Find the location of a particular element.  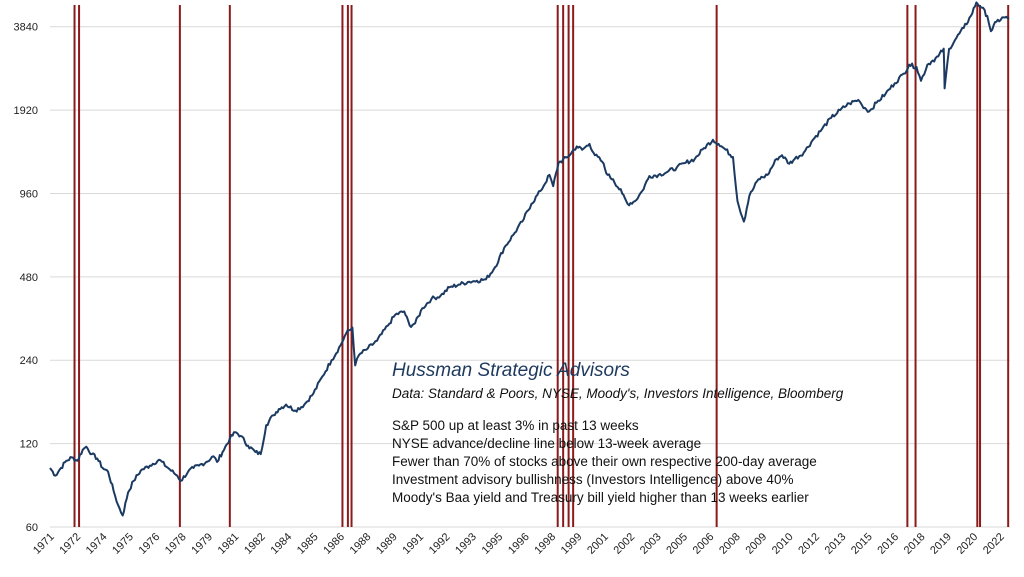

y-axis-ticks: 60 120 240 480 960 1920 3840 is located at coordinates (26, 278).